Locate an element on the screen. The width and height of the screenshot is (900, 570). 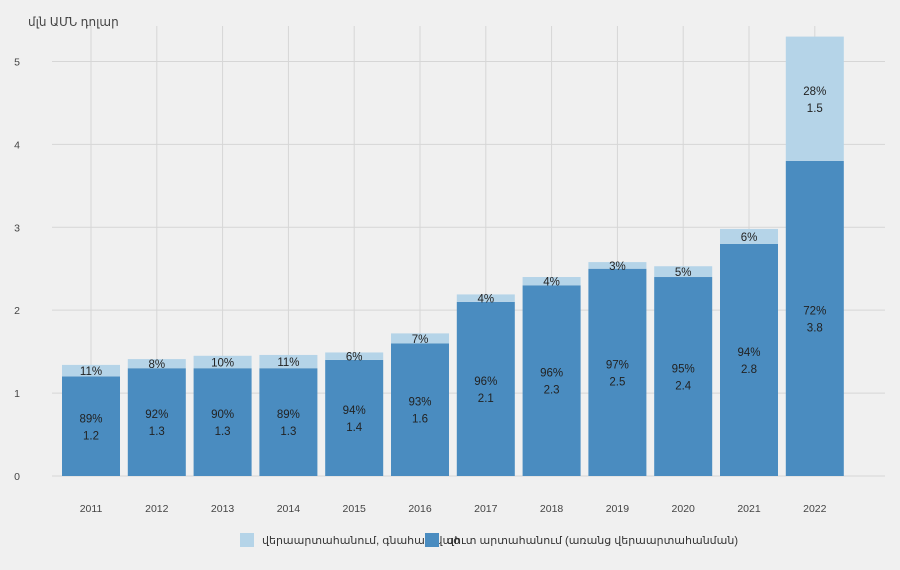
y-tick-label: 4 is located at coordinates (17, 145).